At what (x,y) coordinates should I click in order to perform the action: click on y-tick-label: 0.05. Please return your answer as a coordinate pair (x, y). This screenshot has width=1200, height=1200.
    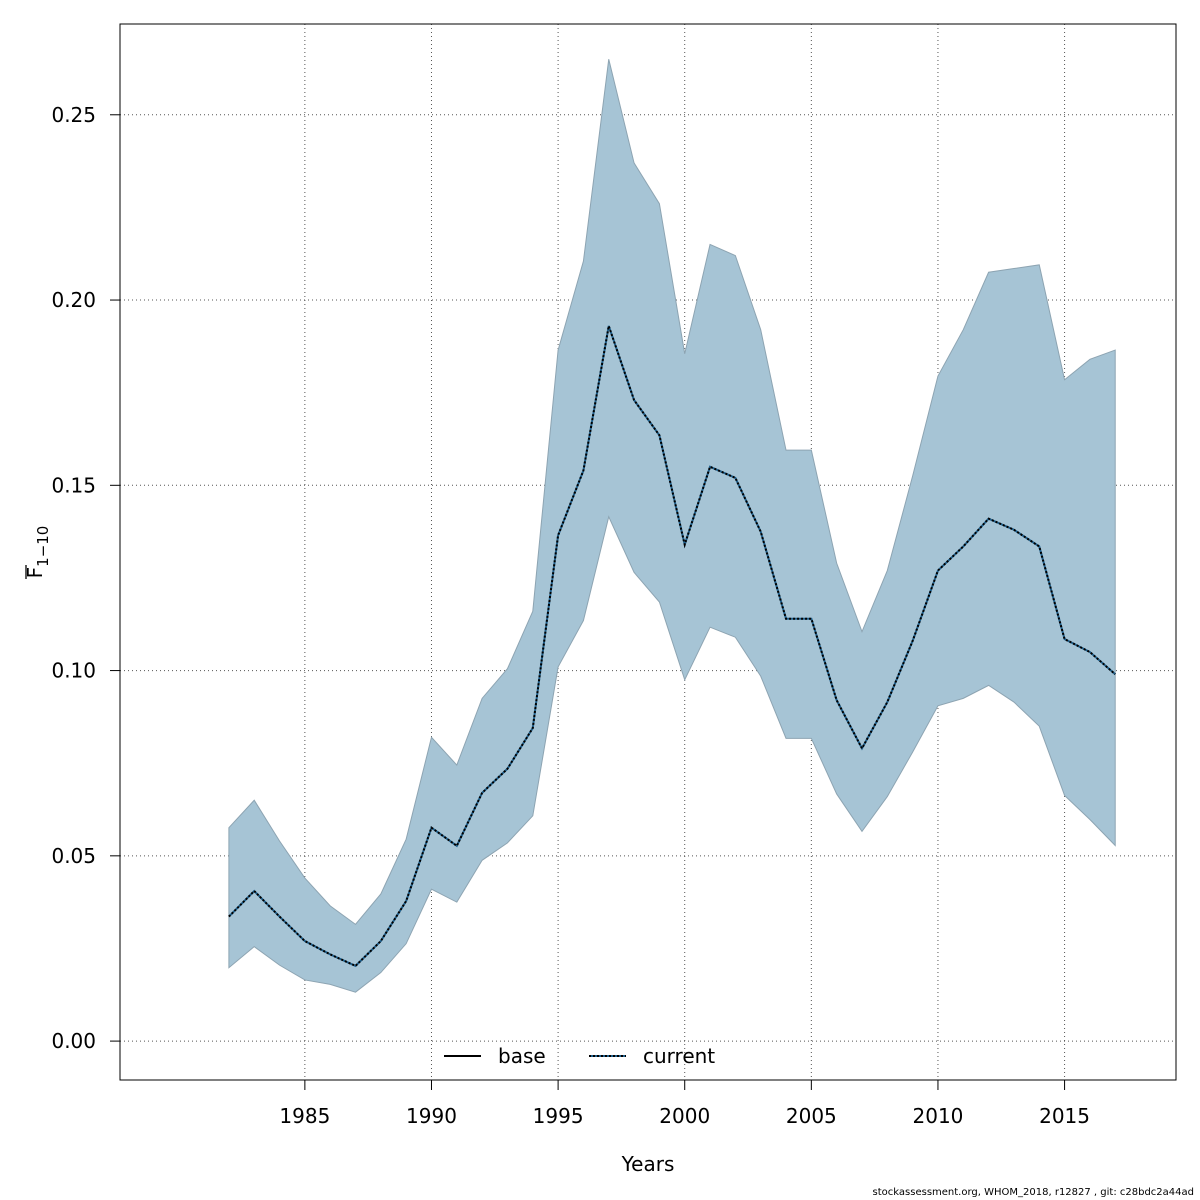
    Looking at the image, I should click on (73, 856).